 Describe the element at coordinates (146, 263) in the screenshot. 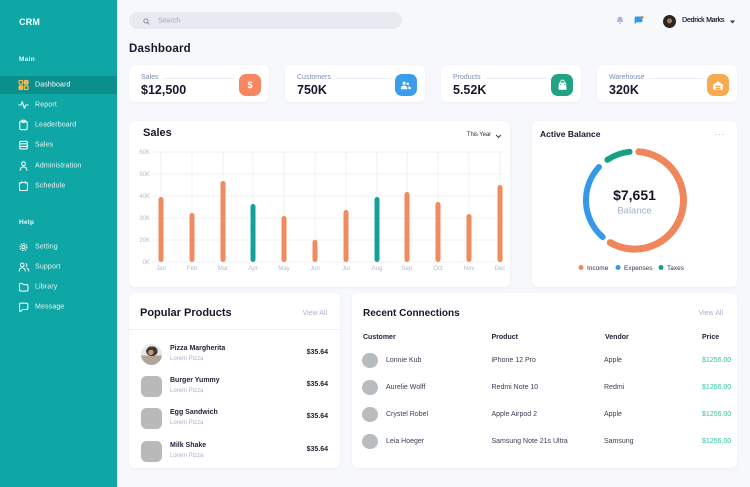

I see `svg-text: 0K` at that location.